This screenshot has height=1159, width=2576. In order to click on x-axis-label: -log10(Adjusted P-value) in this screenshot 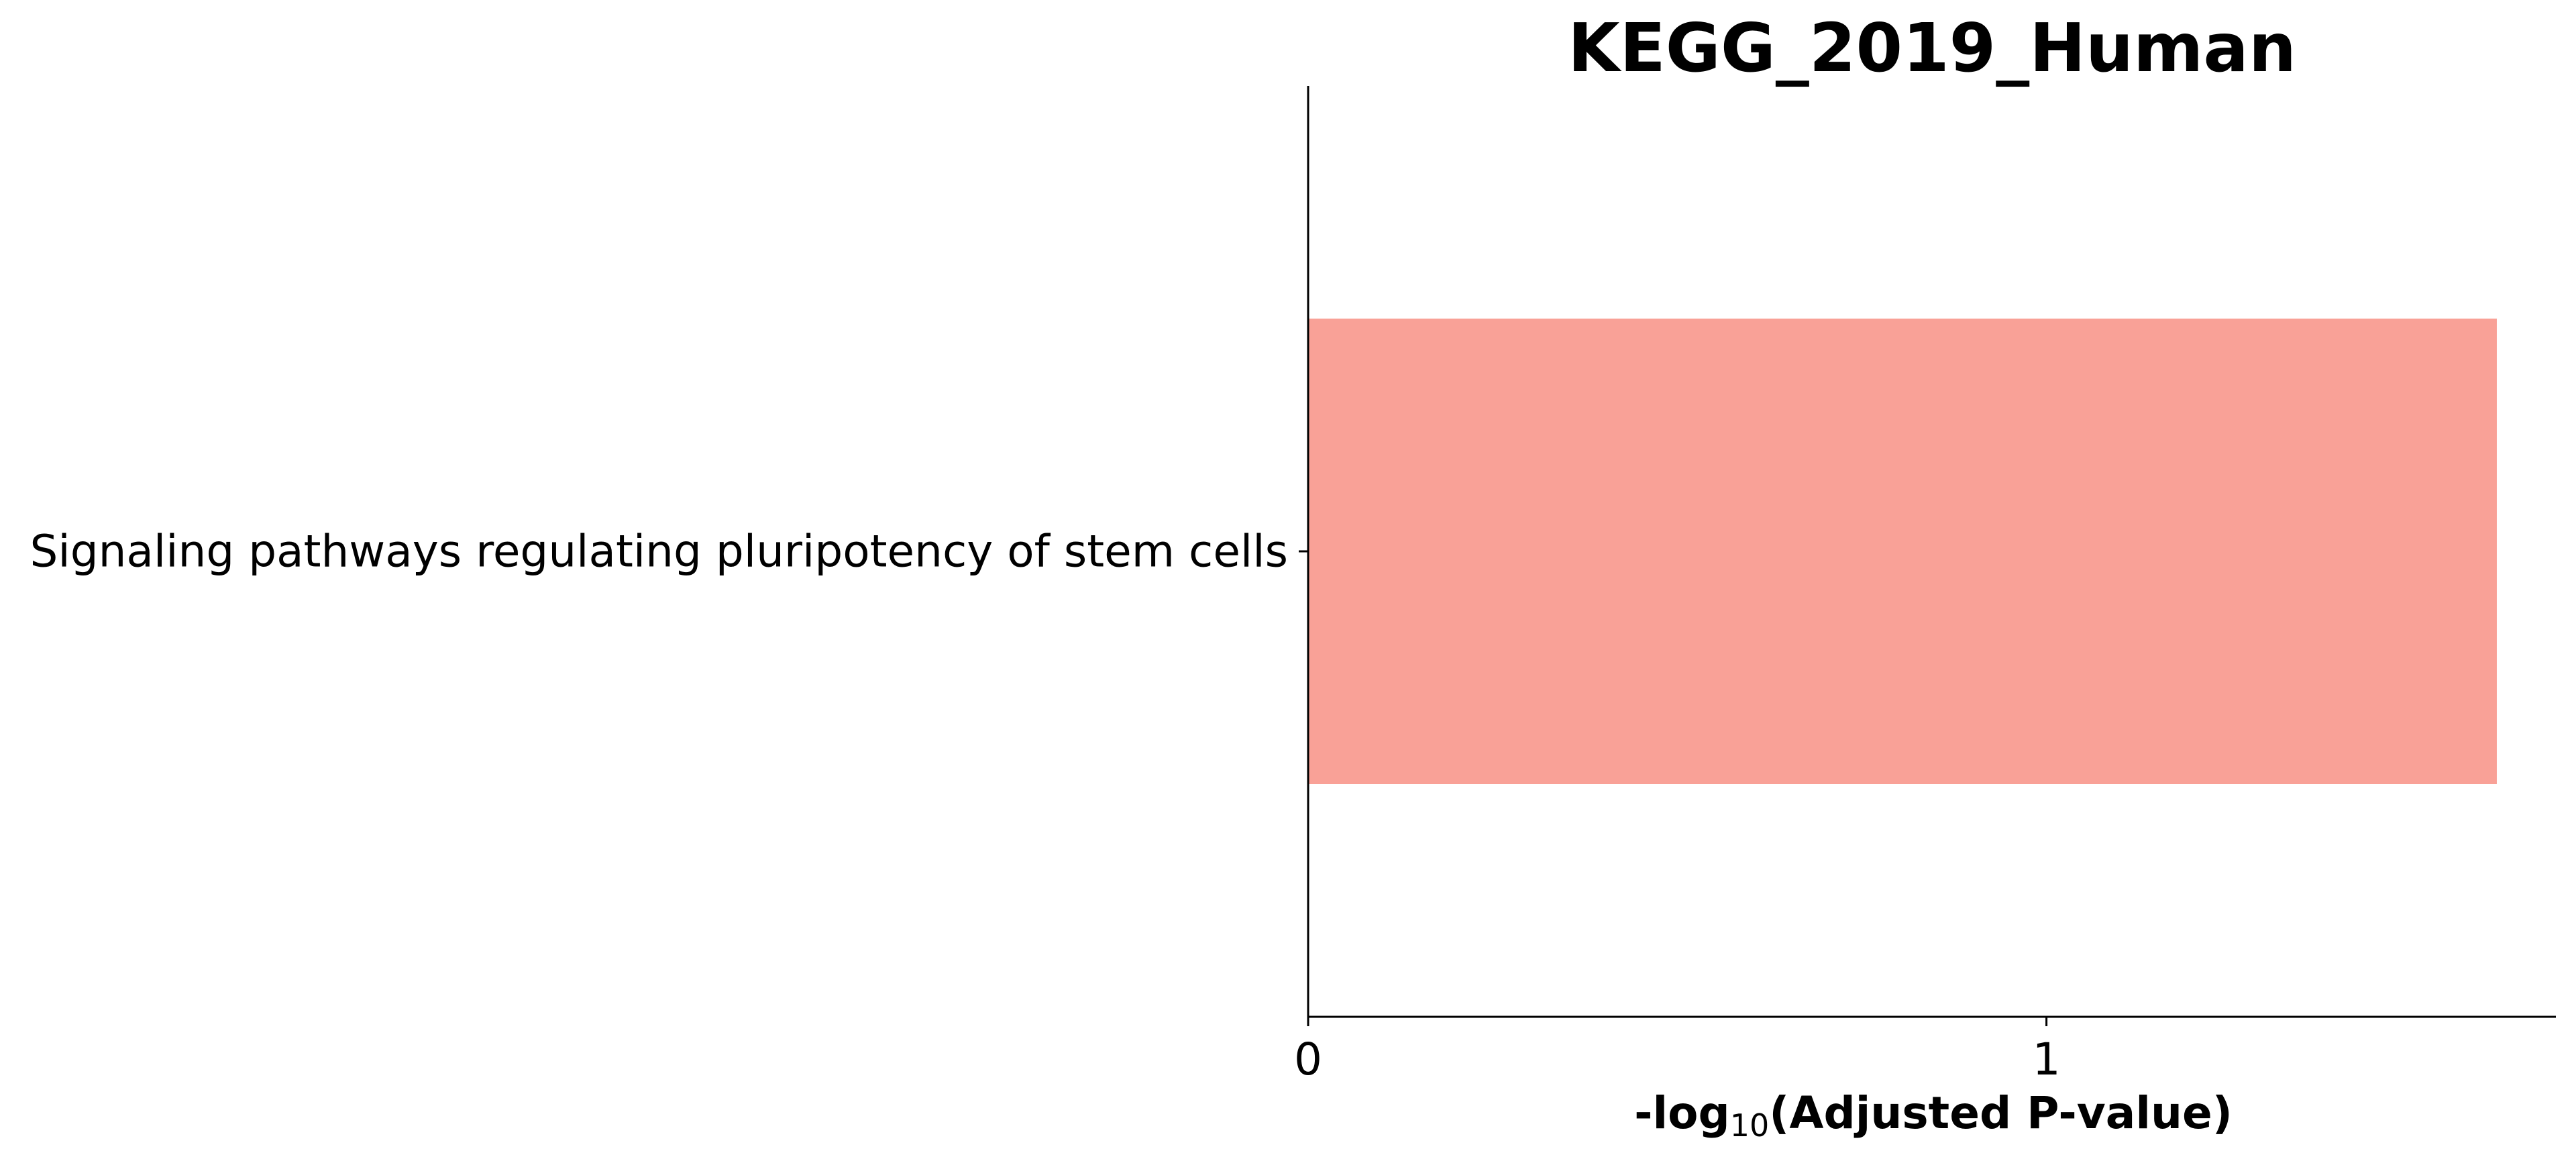, I will do `click(1933, 1115)`.